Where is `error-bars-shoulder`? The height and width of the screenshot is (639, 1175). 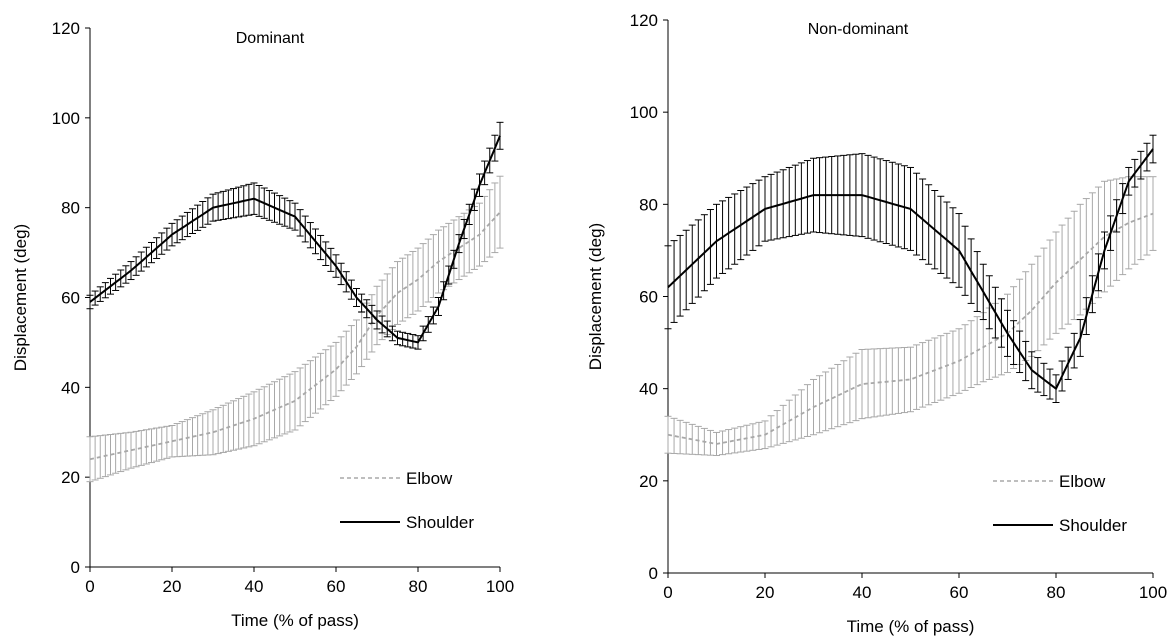 error-bars-shoulder is located at coordinates (295, 235).